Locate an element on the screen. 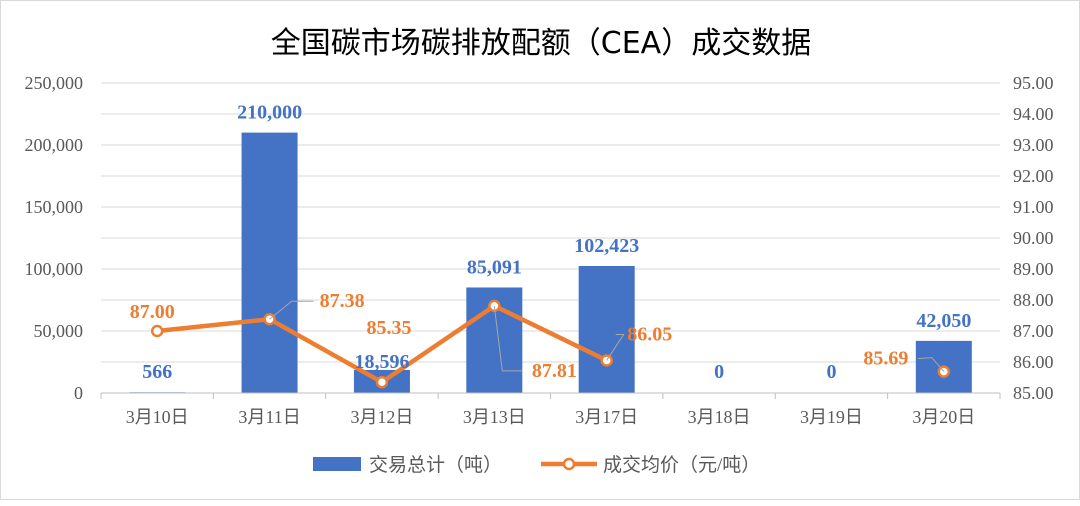  line-value-label: 86.05 is located at coordinates (649, 334).